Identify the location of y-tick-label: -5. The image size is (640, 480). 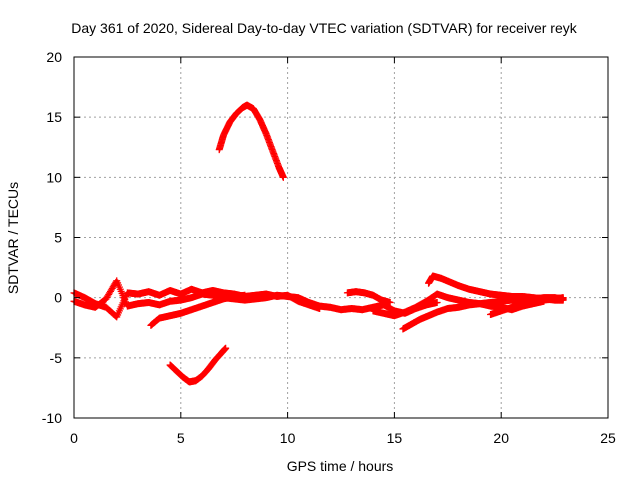
(56, 358).